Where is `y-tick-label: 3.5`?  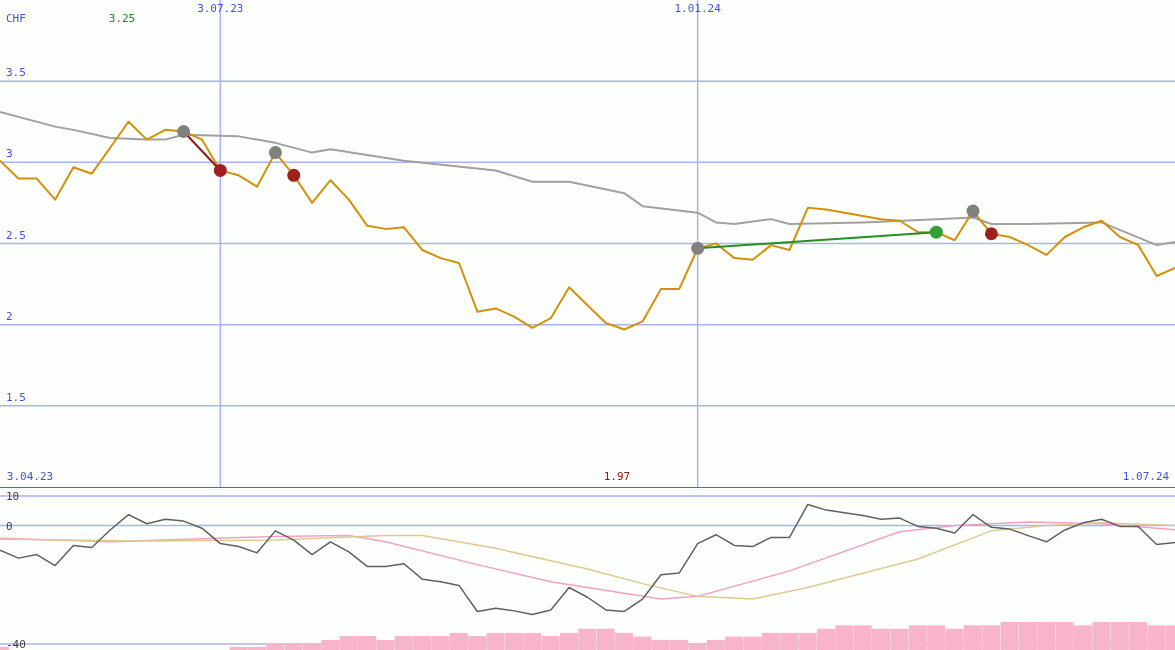 y-tick-label: 3.5 is located at coordinates (16, 73).